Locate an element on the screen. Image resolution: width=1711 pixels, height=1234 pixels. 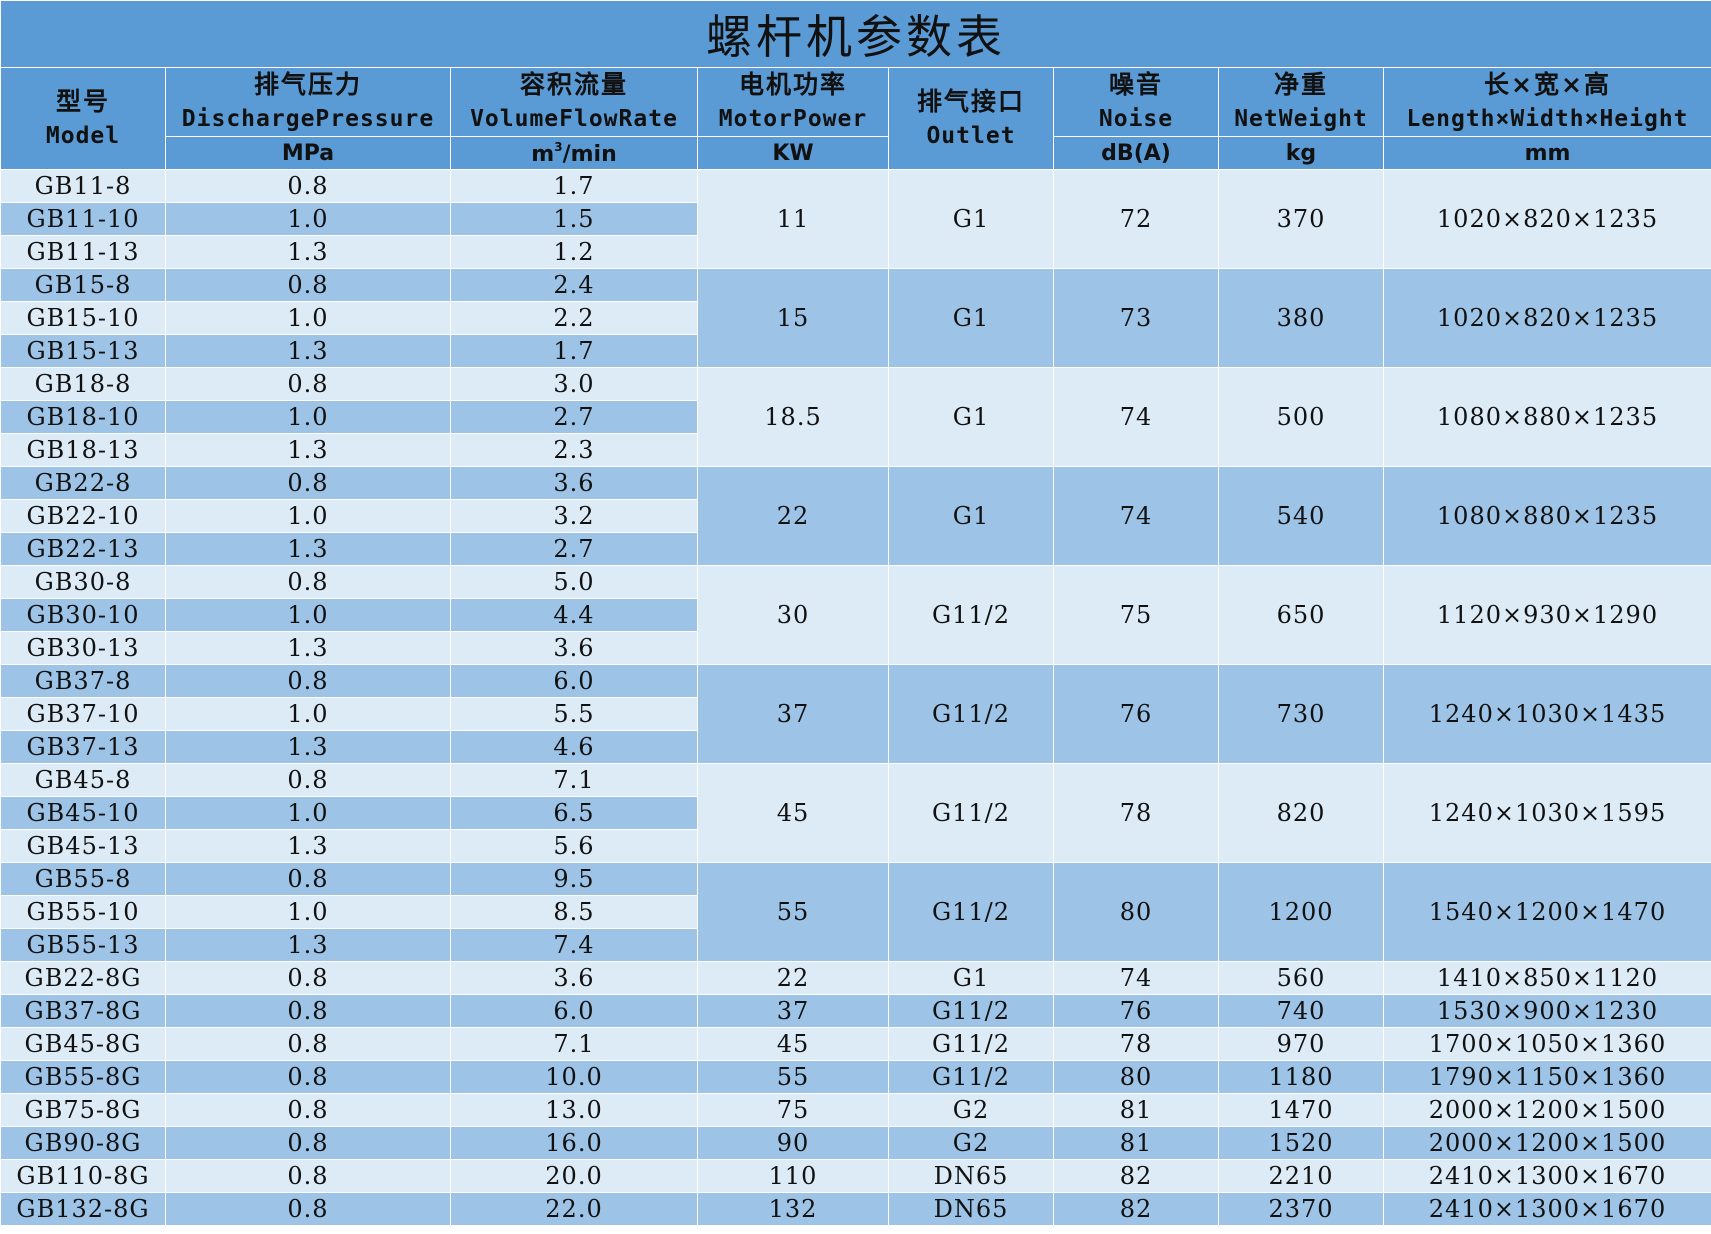
cell-model: GB55-8 is located at coordinates (83, 879).